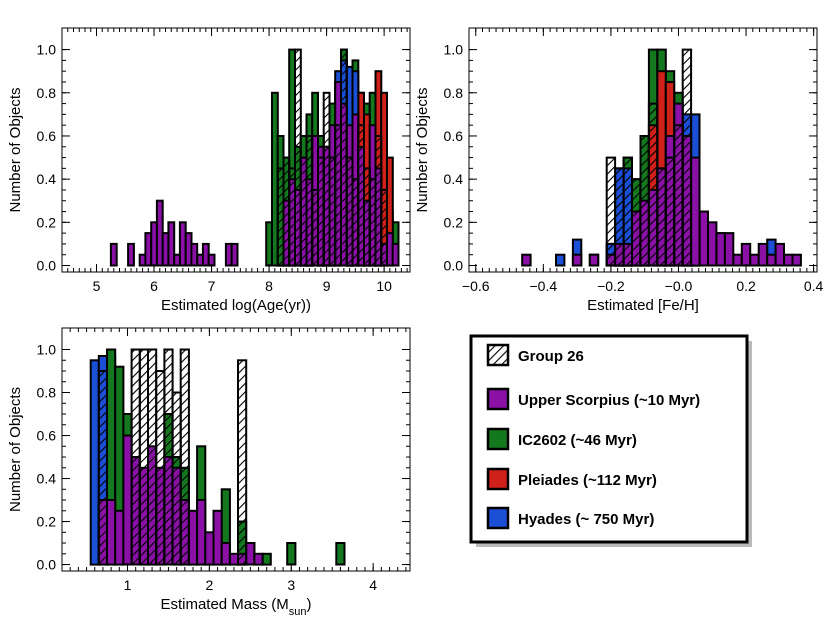  Describe the element at coordinates (551, 356) in the screenshot. I see `legend-label-group26: Group 26` at that location.